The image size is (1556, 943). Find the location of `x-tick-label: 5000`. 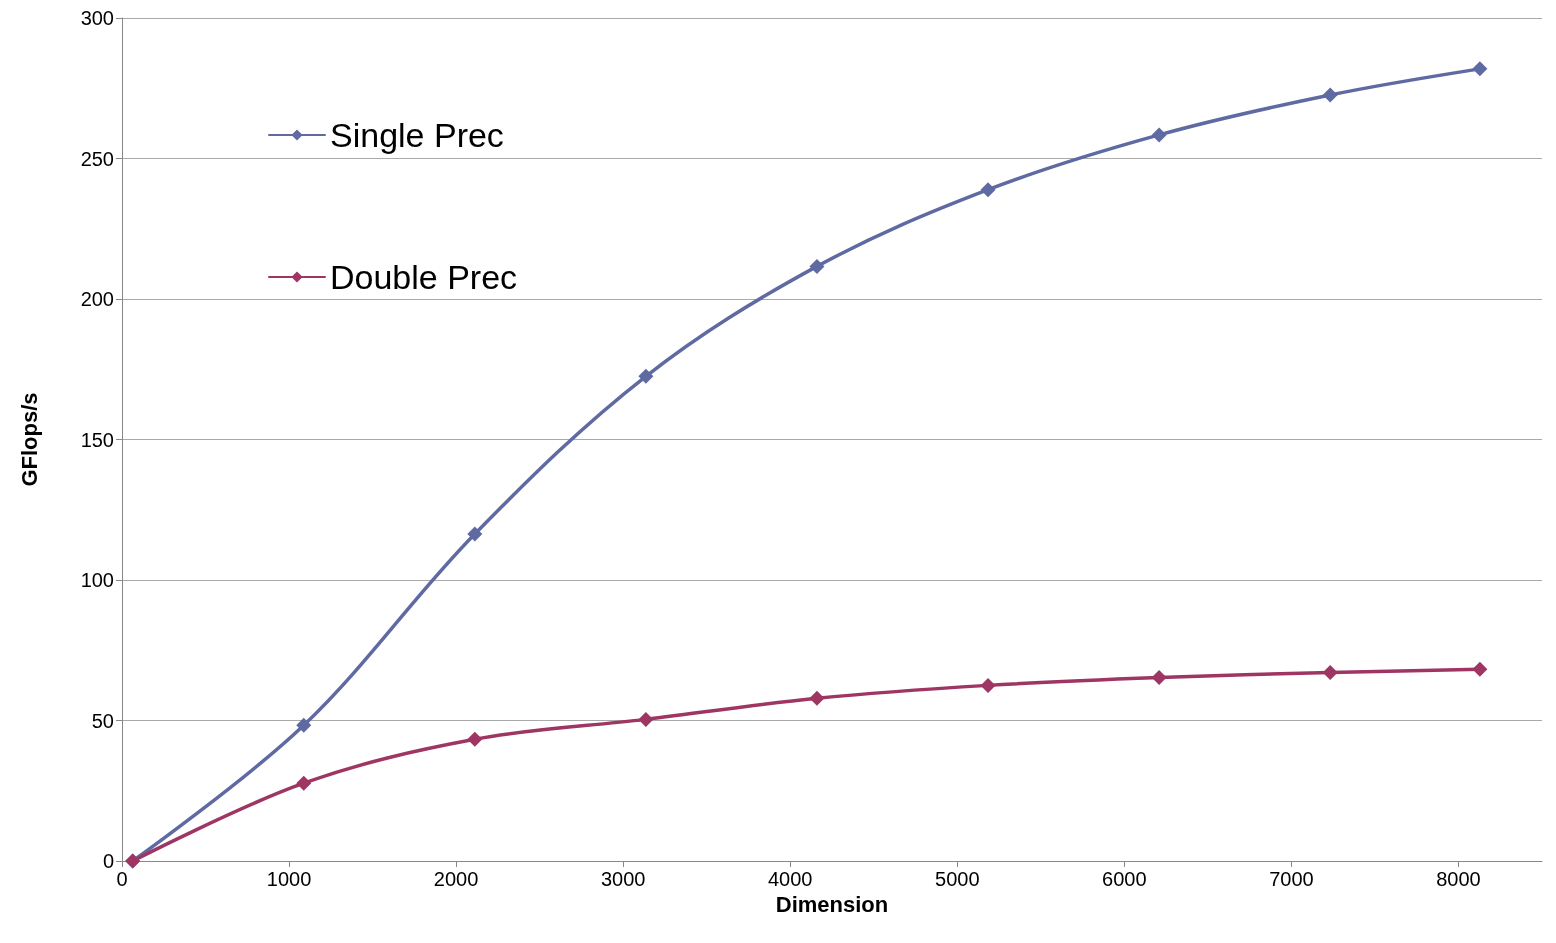

x-tick-label: 5000 is located at coordinates (957, 879).